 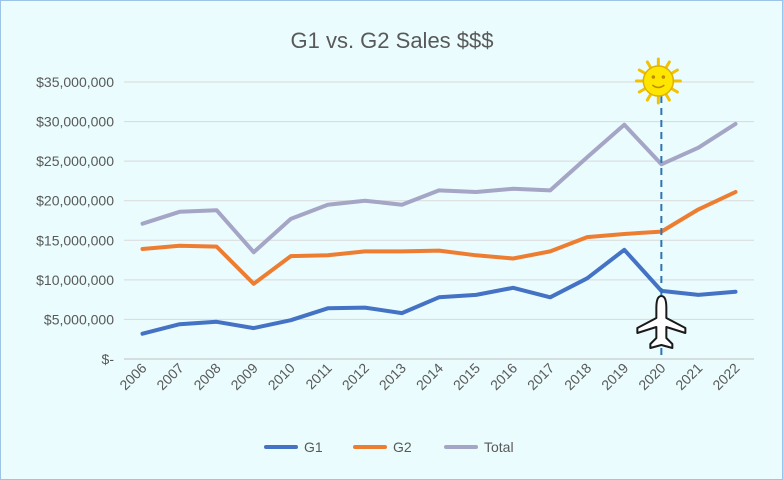 I want to click on x-tick-label: 2009, so click(x=243, y=376).